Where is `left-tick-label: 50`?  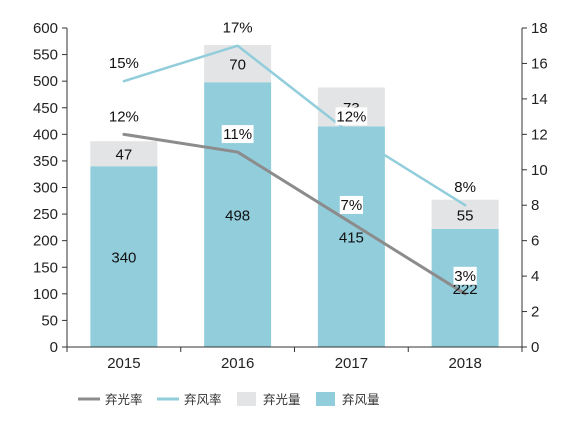
left-tick-label: 50 is located at coordinates (49, 320).